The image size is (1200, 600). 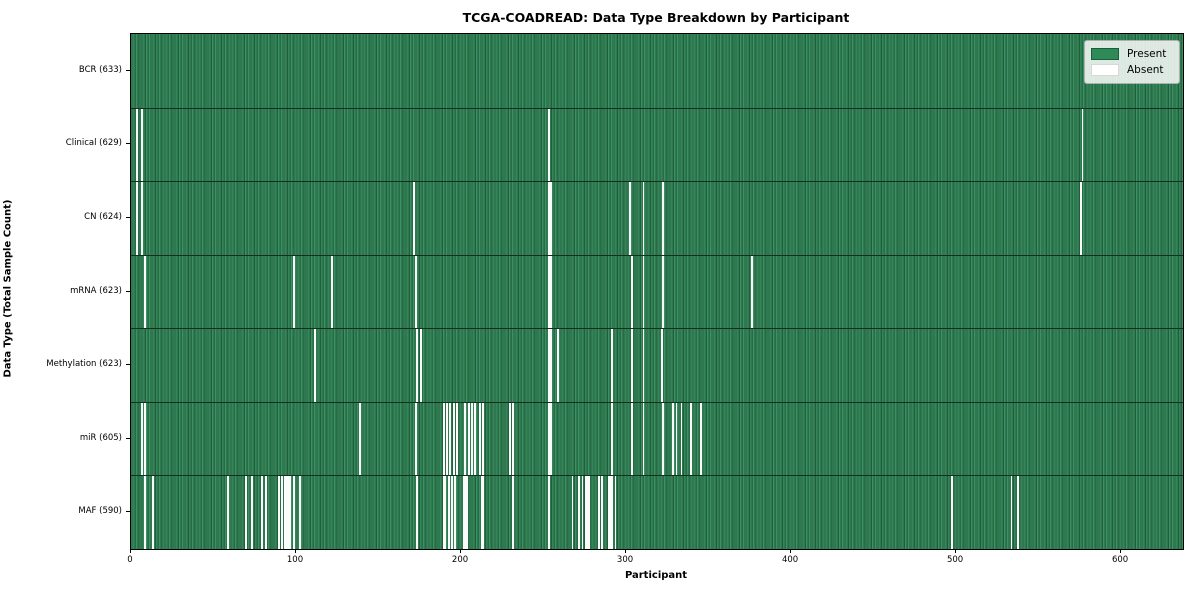 I want to click on heatmap-row-cn, so click(x=657, y=218).